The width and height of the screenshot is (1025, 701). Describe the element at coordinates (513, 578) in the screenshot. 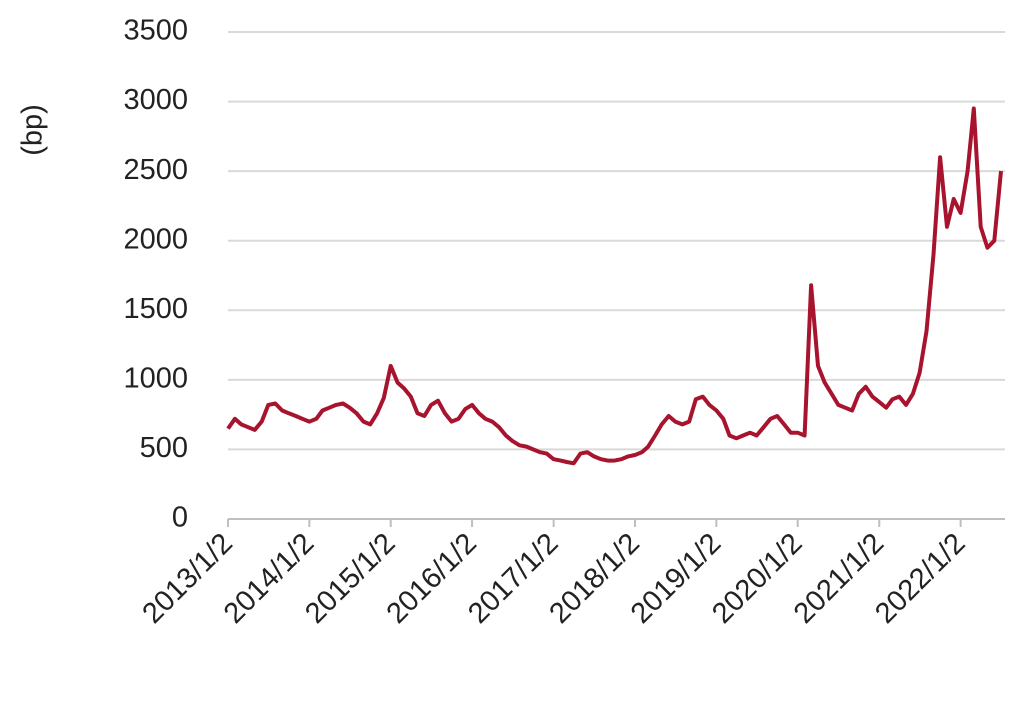

I see `x-tick-label: 2017/1/2` at that location.